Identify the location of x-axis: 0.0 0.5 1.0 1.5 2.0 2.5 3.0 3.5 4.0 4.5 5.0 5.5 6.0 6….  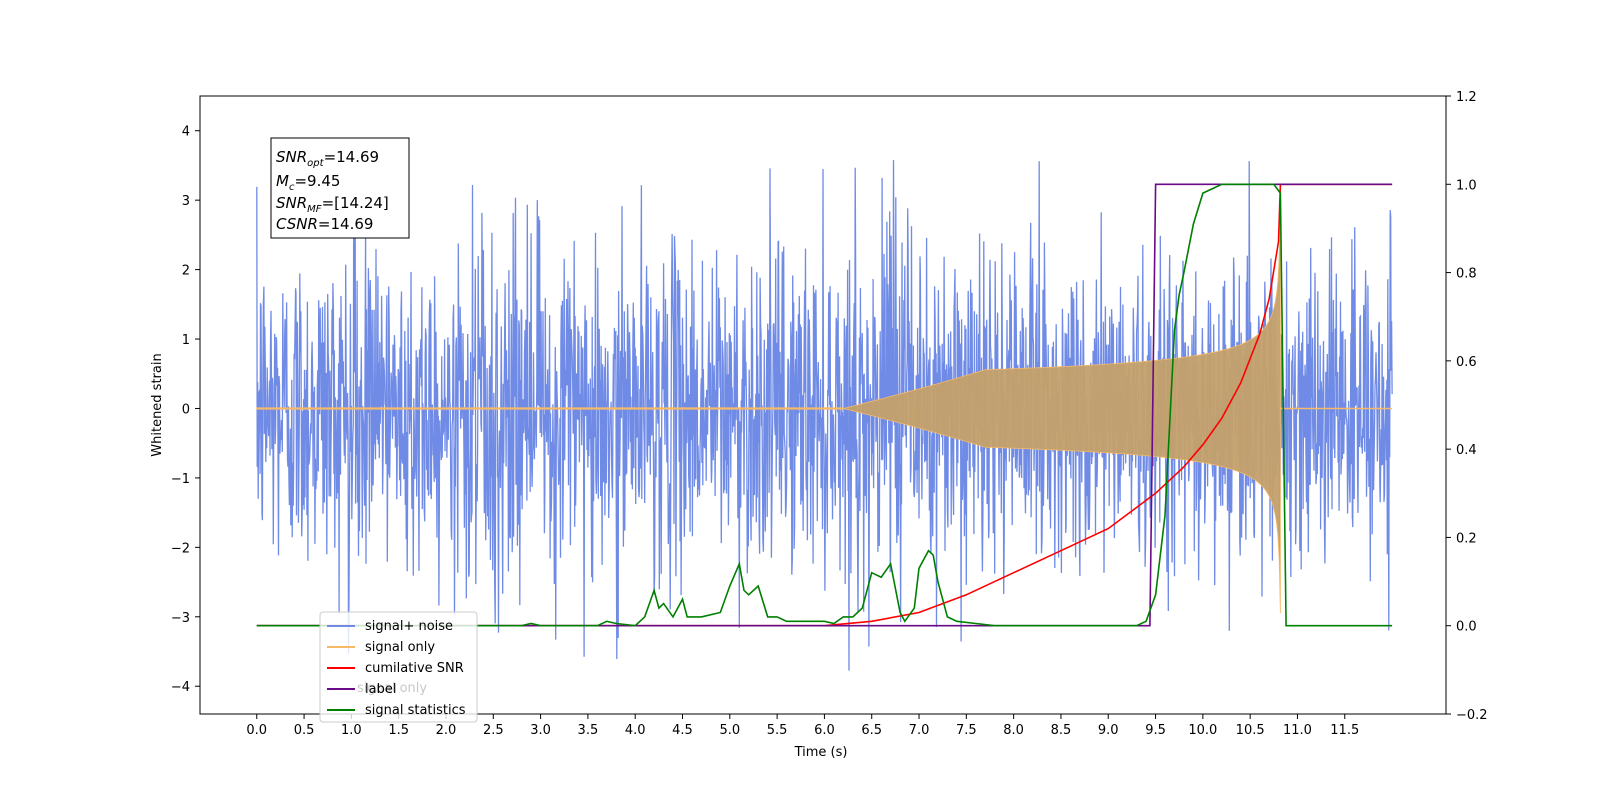
(802, 726).